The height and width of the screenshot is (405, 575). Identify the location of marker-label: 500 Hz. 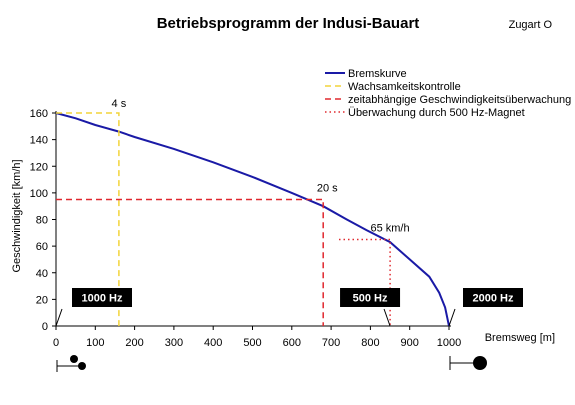
(370, 299).